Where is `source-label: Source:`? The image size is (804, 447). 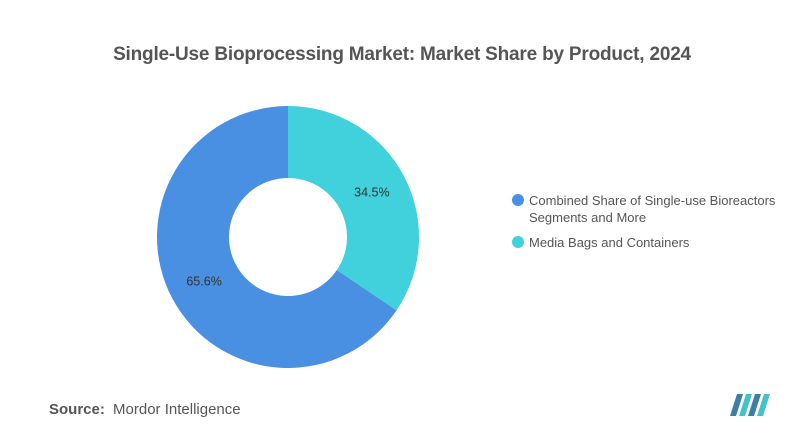
source-label: Source: is located at coordinates (77, 409).